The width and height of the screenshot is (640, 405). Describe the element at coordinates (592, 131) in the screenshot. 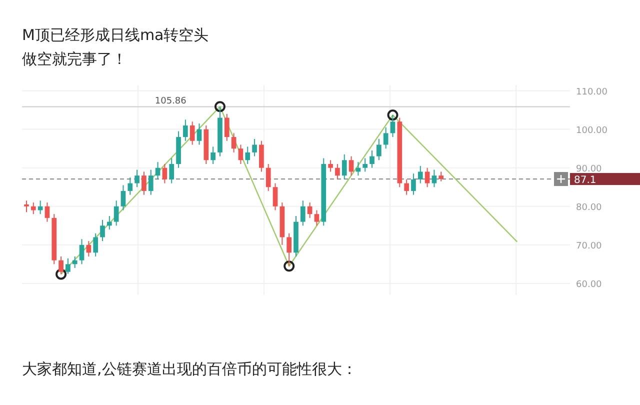

I see `y-tick-label: 100.00` at that location.